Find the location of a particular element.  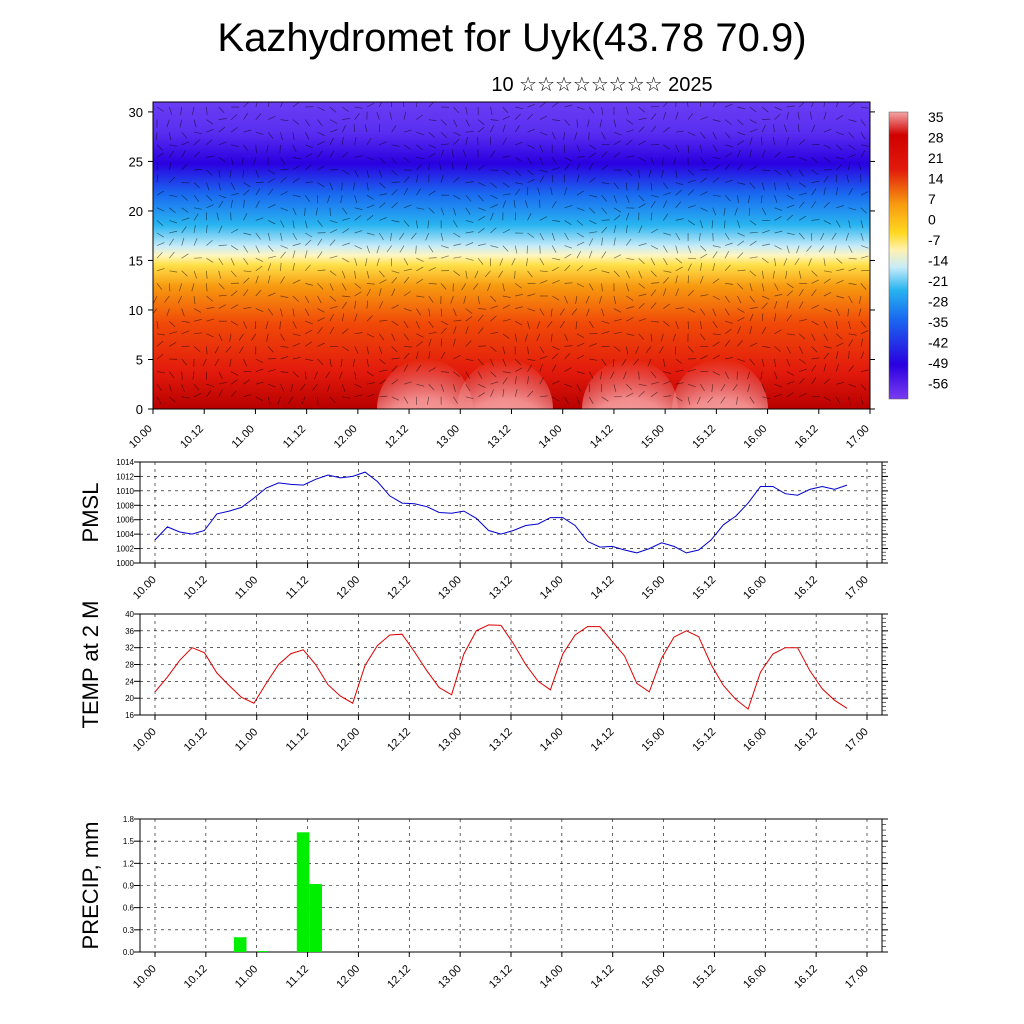

y-tick-label: 1004 is located at coordinates (125, 534).